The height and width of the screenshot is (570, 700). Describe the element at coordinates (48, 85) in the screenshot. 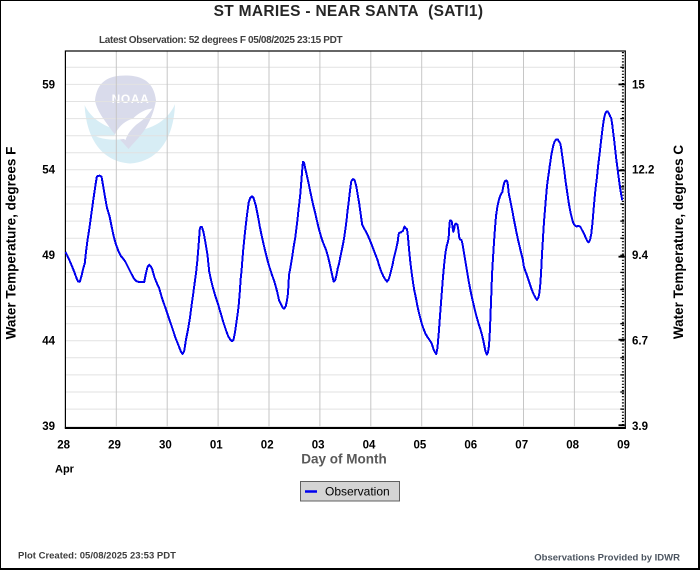

I see `svg-text: 59` at that location.